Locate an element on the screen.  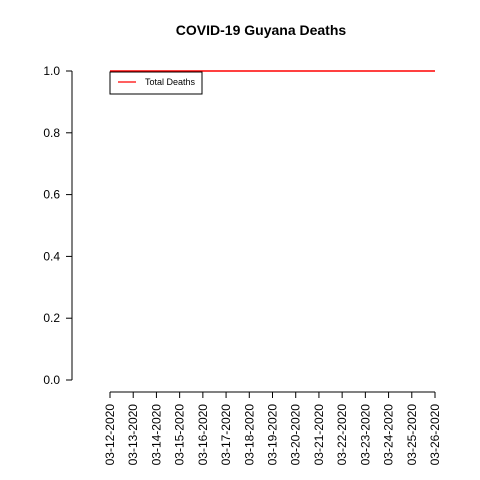
y-axis: 0.0 0.2 0.4 0.6 0.8 1.0 is located at coordinates (58, 225).